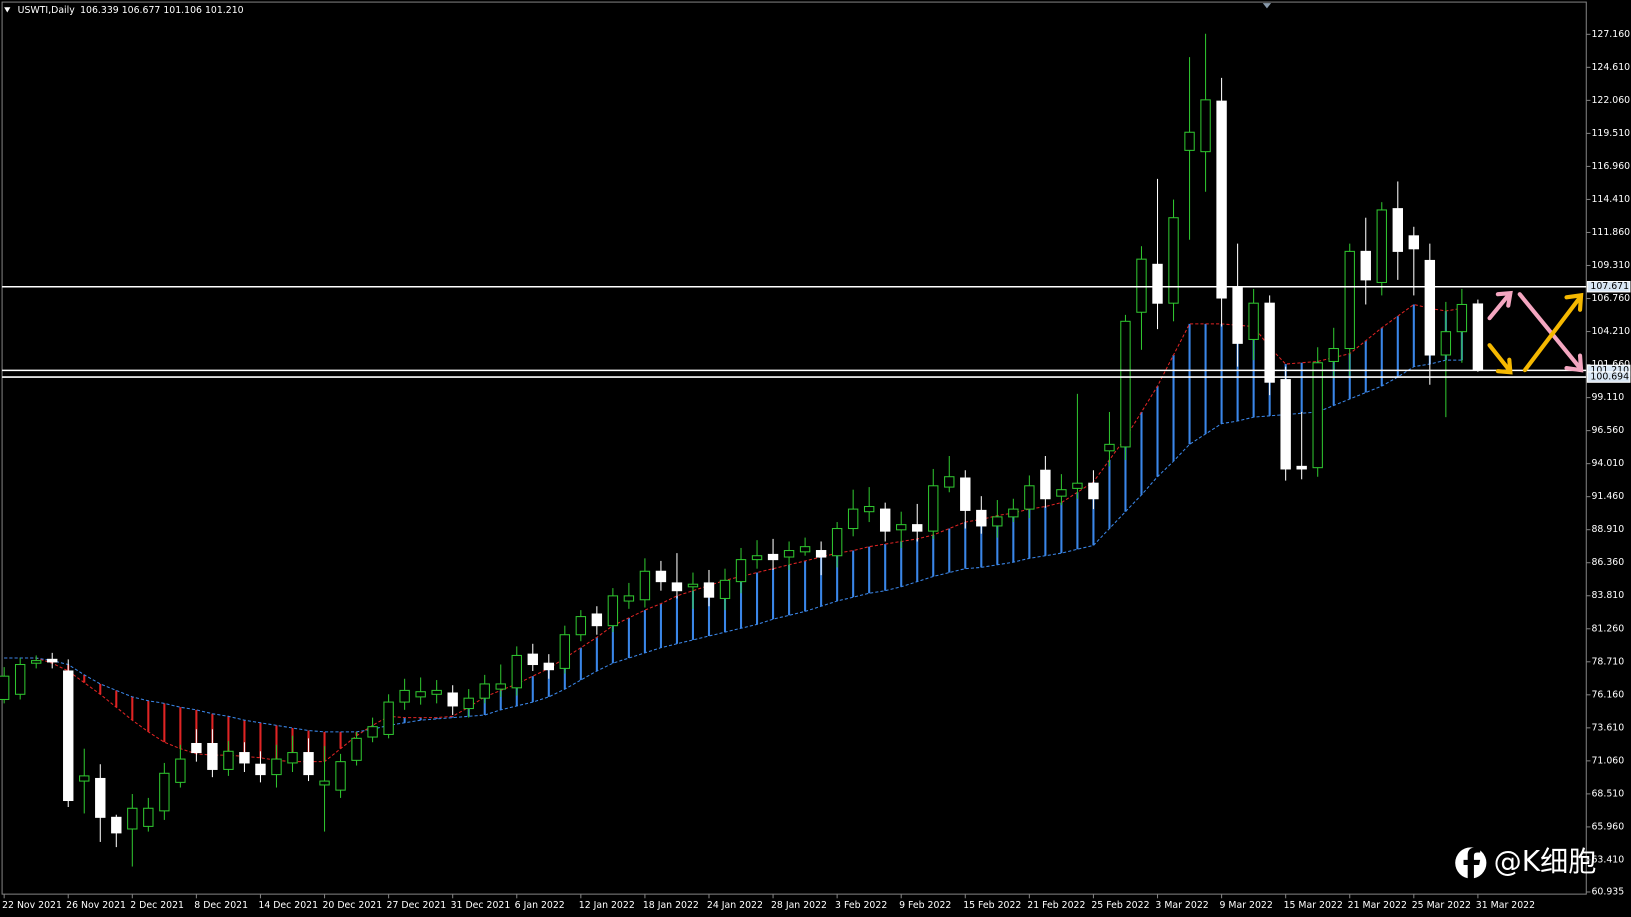  What do you see at coordinates (671, 905) in the screenshot?
I see `x-tick-label: 18 Jan 2022` at bounding box center [671, 905].